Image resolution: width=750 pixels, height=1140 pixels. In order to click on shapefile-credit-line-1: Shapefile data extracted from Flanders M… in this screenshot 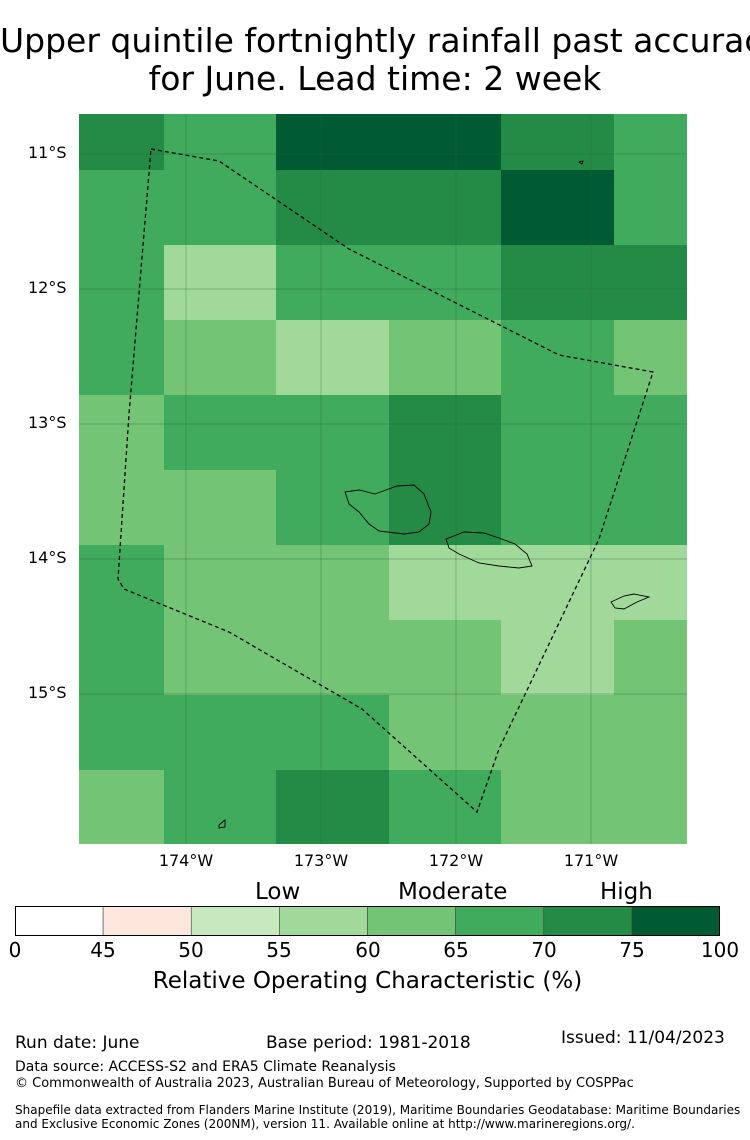, I will do `click(378, 1110)`.